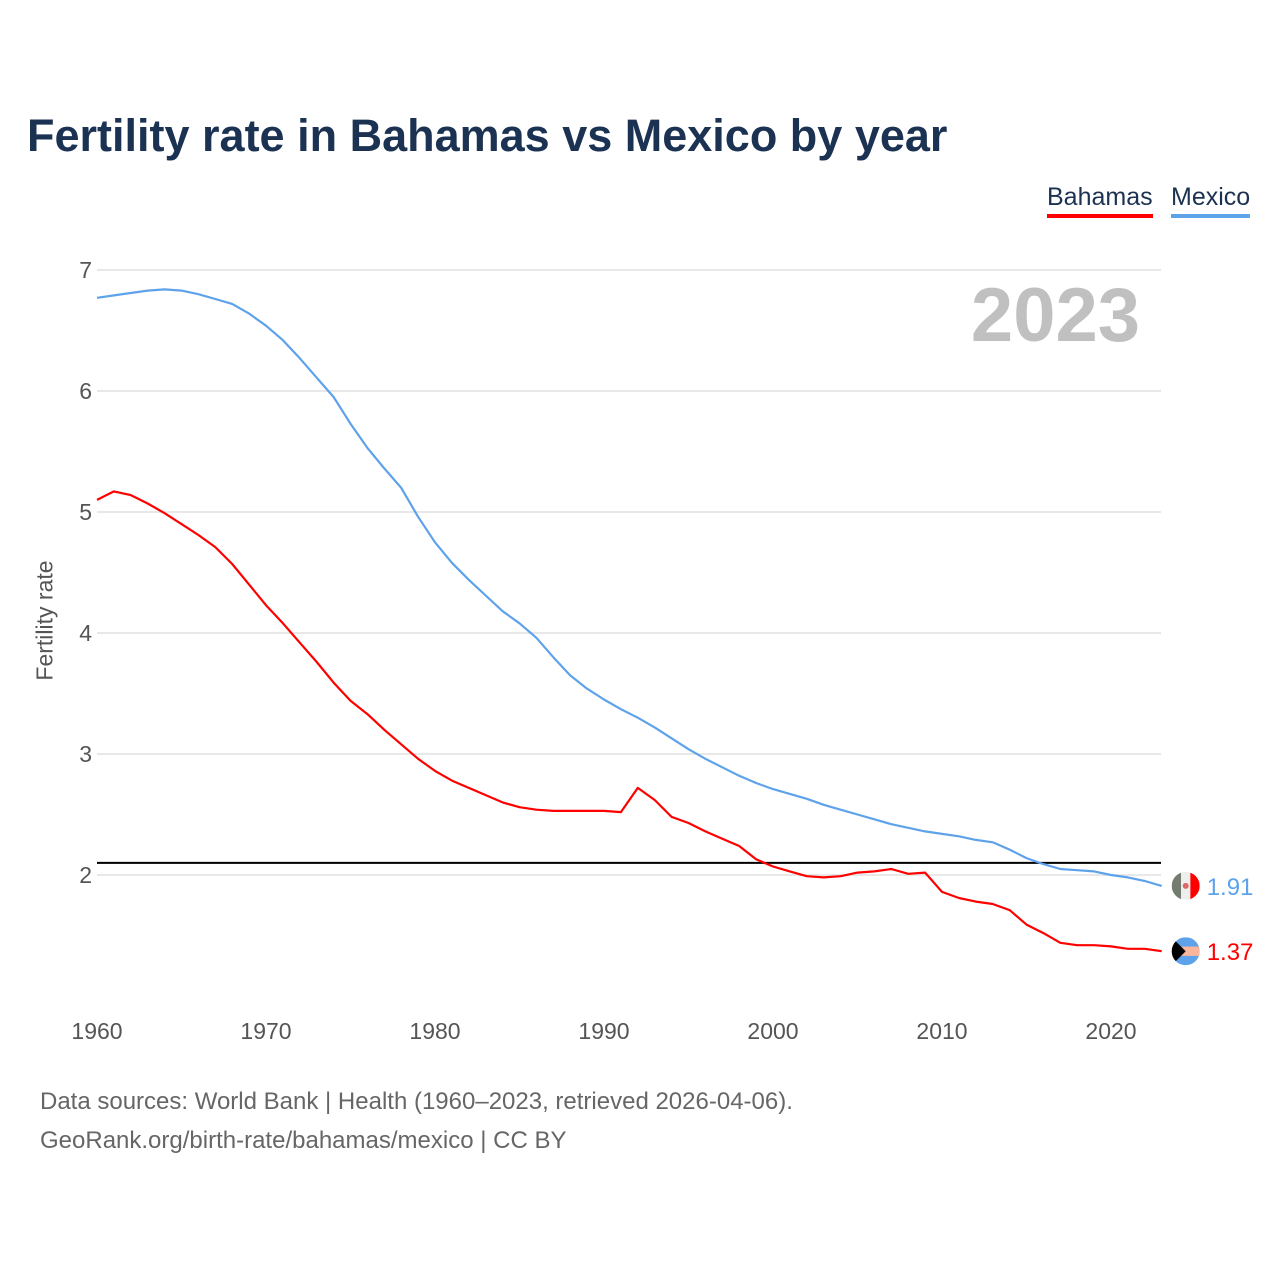 The image size is (1280, 1280). I want to click on y-tick-label: 3, so click(85, 754).